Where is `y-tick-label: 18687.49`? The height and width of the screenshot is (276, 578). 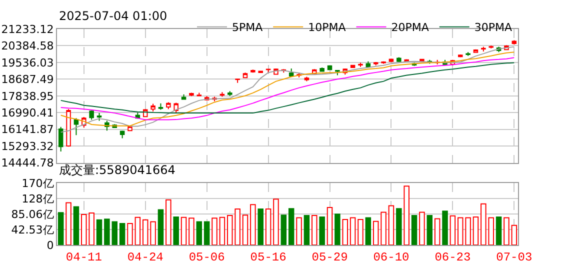
y-tick-label: 18687.49 is located at coordinates (27, 79).